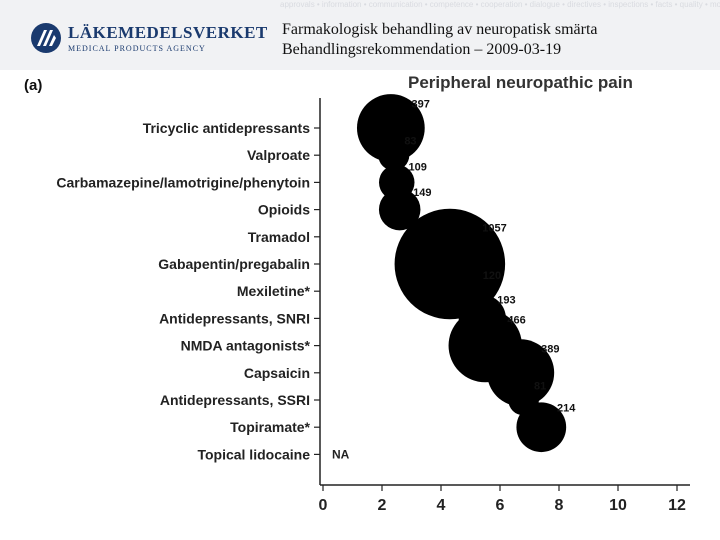 This screenshot has width=720, height=540. I want to click on x-tick-label: 12, so click(677, 505).